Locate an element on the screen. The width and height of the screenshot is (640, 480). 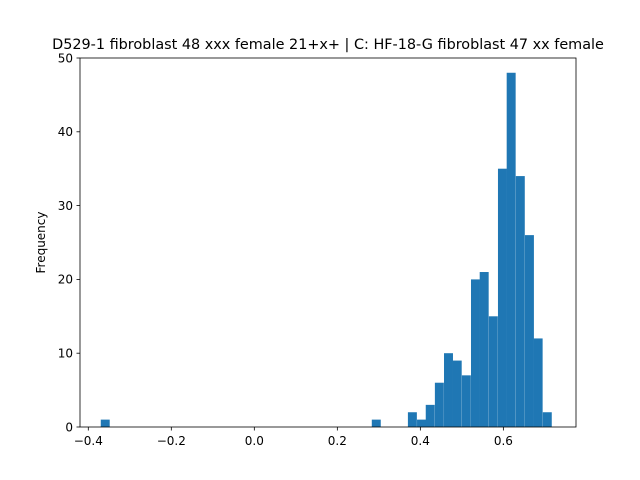
y-axis-label: Frequency is located at coordinates (41, 243).